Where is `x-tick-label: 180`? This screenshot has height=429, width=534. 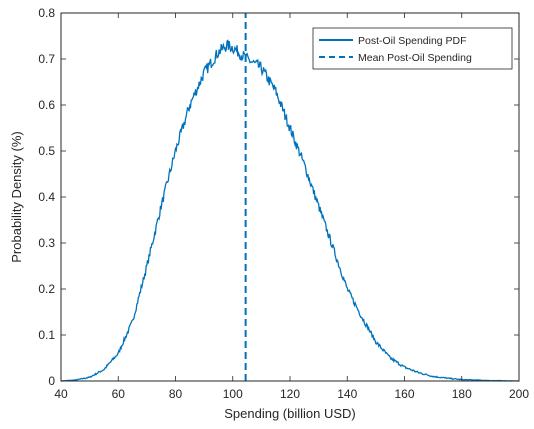
x-tick-label: 180 is located at coordinates (462, 394).